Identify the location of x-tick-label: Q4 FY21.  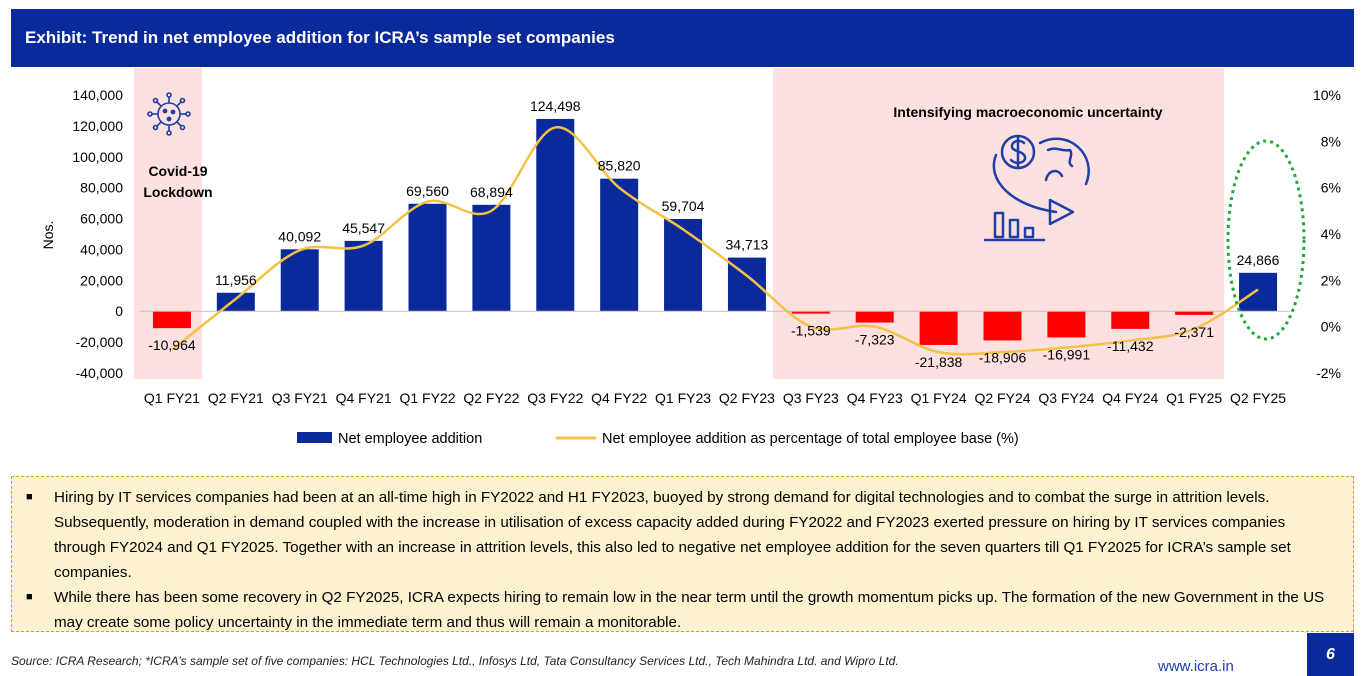
(364, 398).